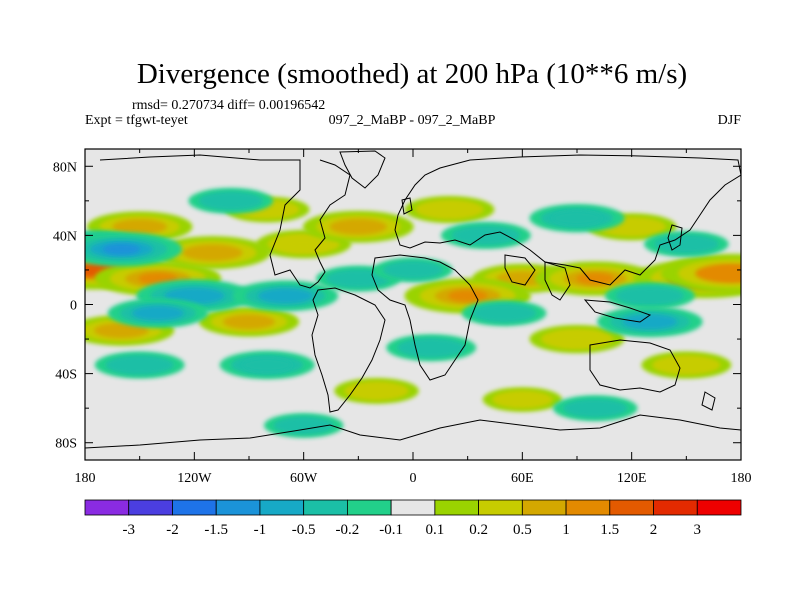  Describe the element at coordinates (635, 366) in the screenshot. I see `coast-australia` at that location.